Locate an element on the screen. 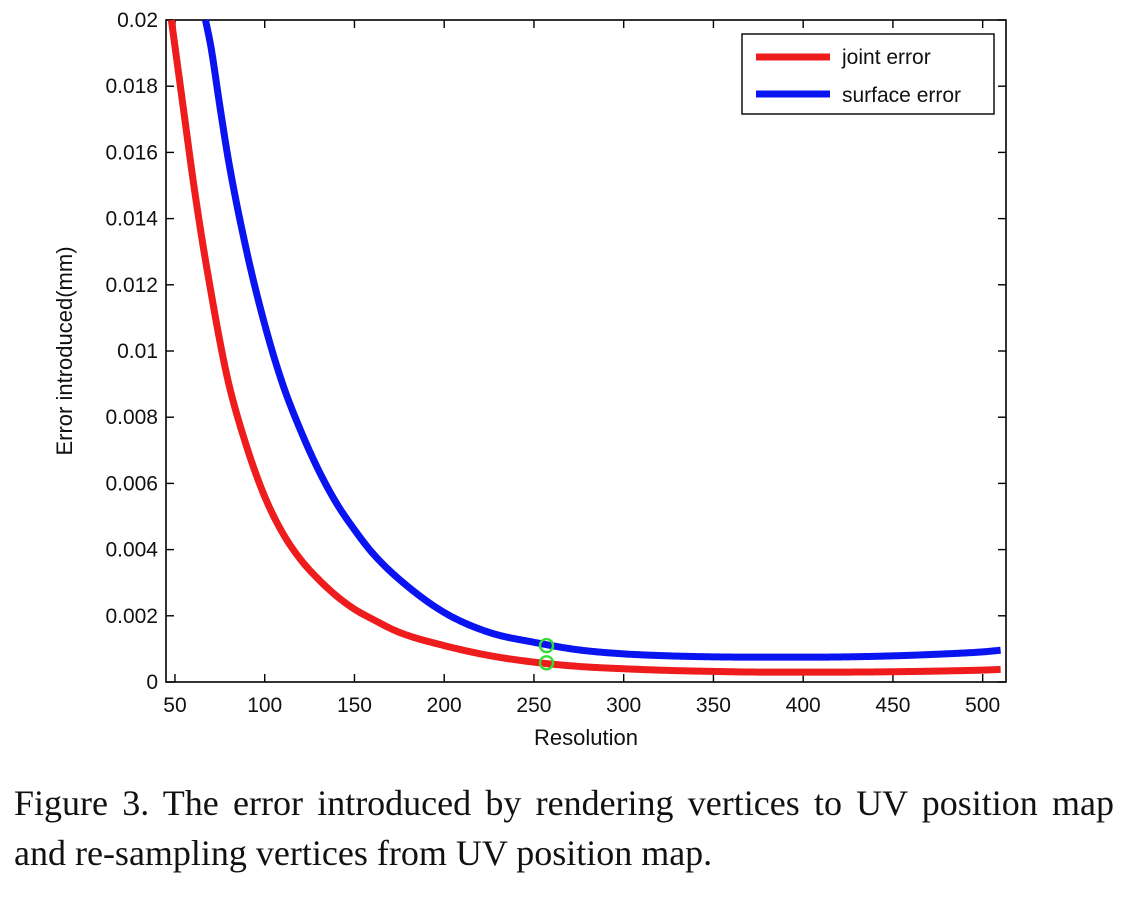  legend-box is located at coordinates (868, 74).